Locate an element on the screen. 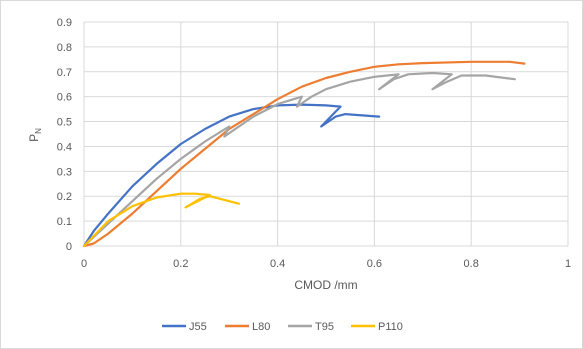 This screenshot has height=349, width=583. x-tick-label: 0.4 is located at coordinates (277, 264).